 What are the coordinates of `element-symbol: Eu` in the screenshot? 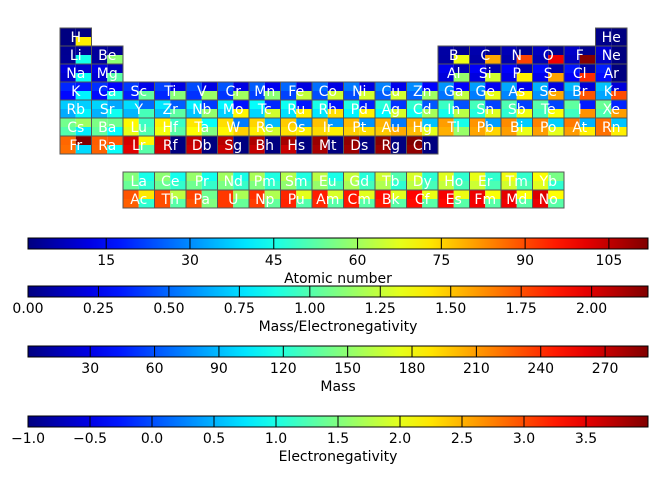 It's located at (328, 182).